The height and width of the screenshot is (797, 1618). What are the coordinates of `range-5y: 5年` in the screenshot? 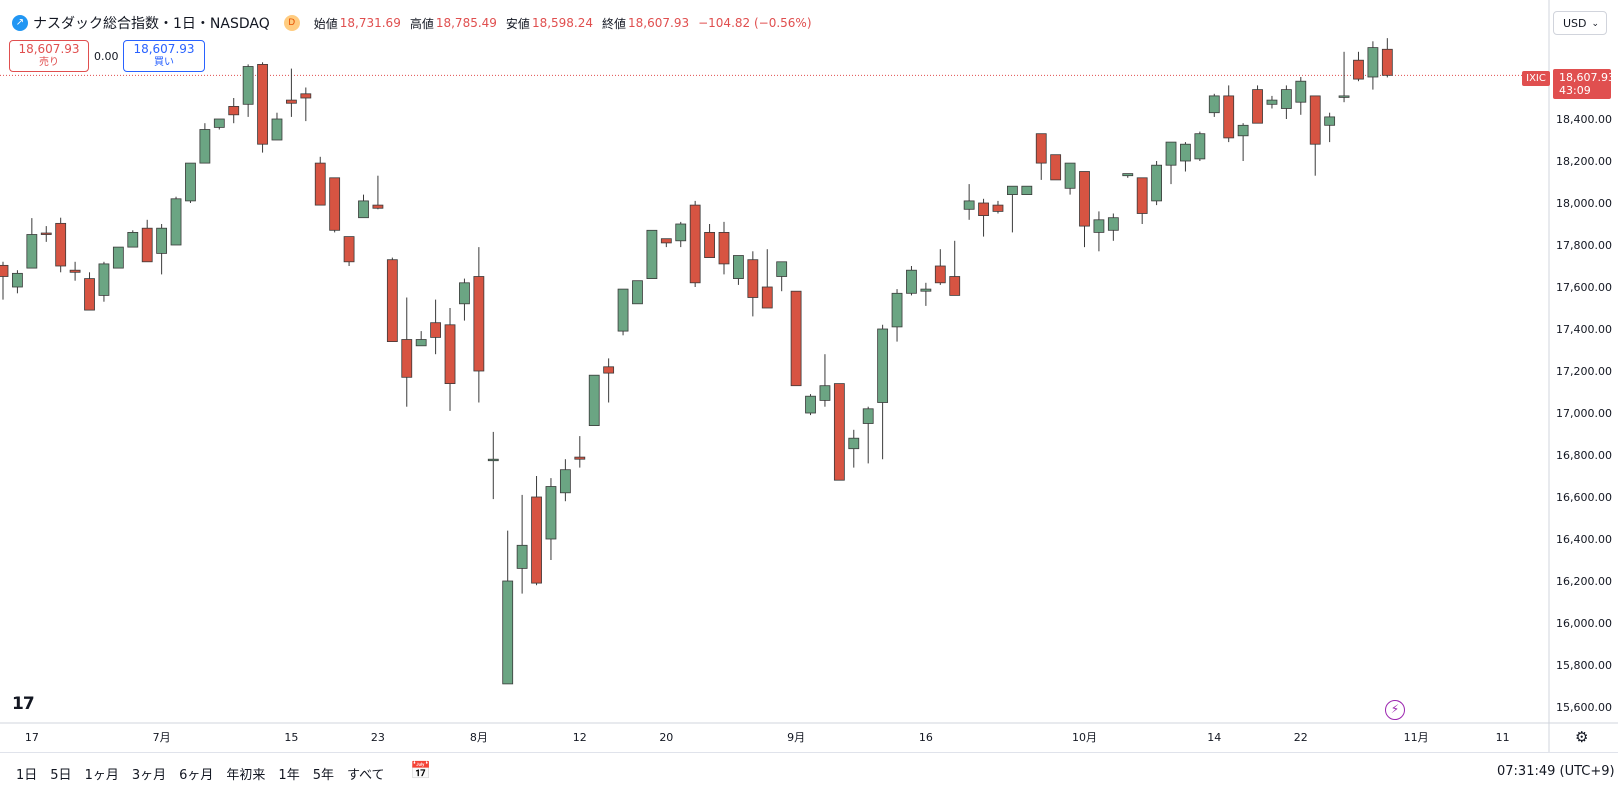 It's located at (323, 775).